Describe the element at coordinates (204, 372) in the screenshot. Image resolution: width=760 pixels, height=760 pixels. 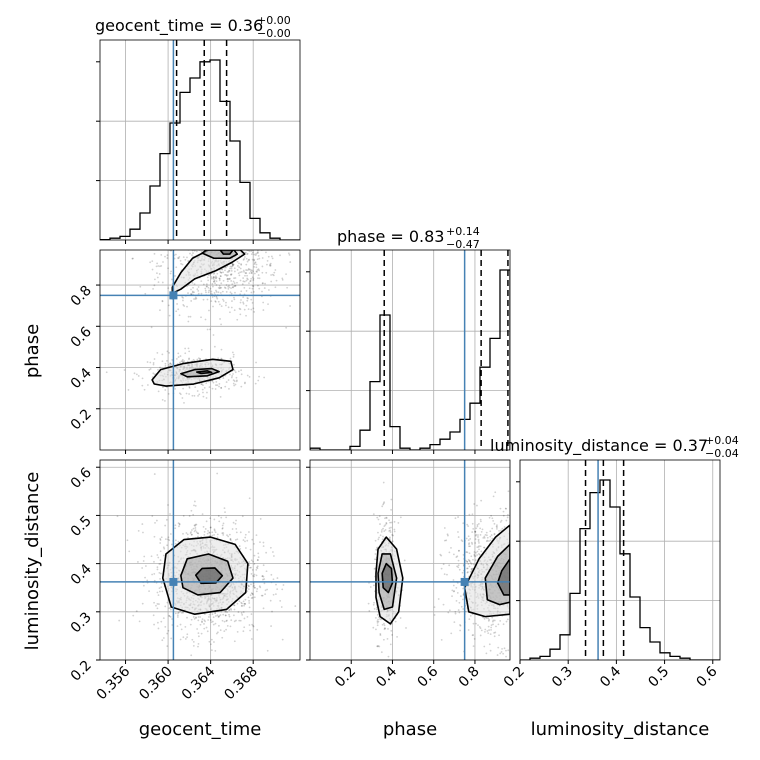
I see `contour-inner` at that location.